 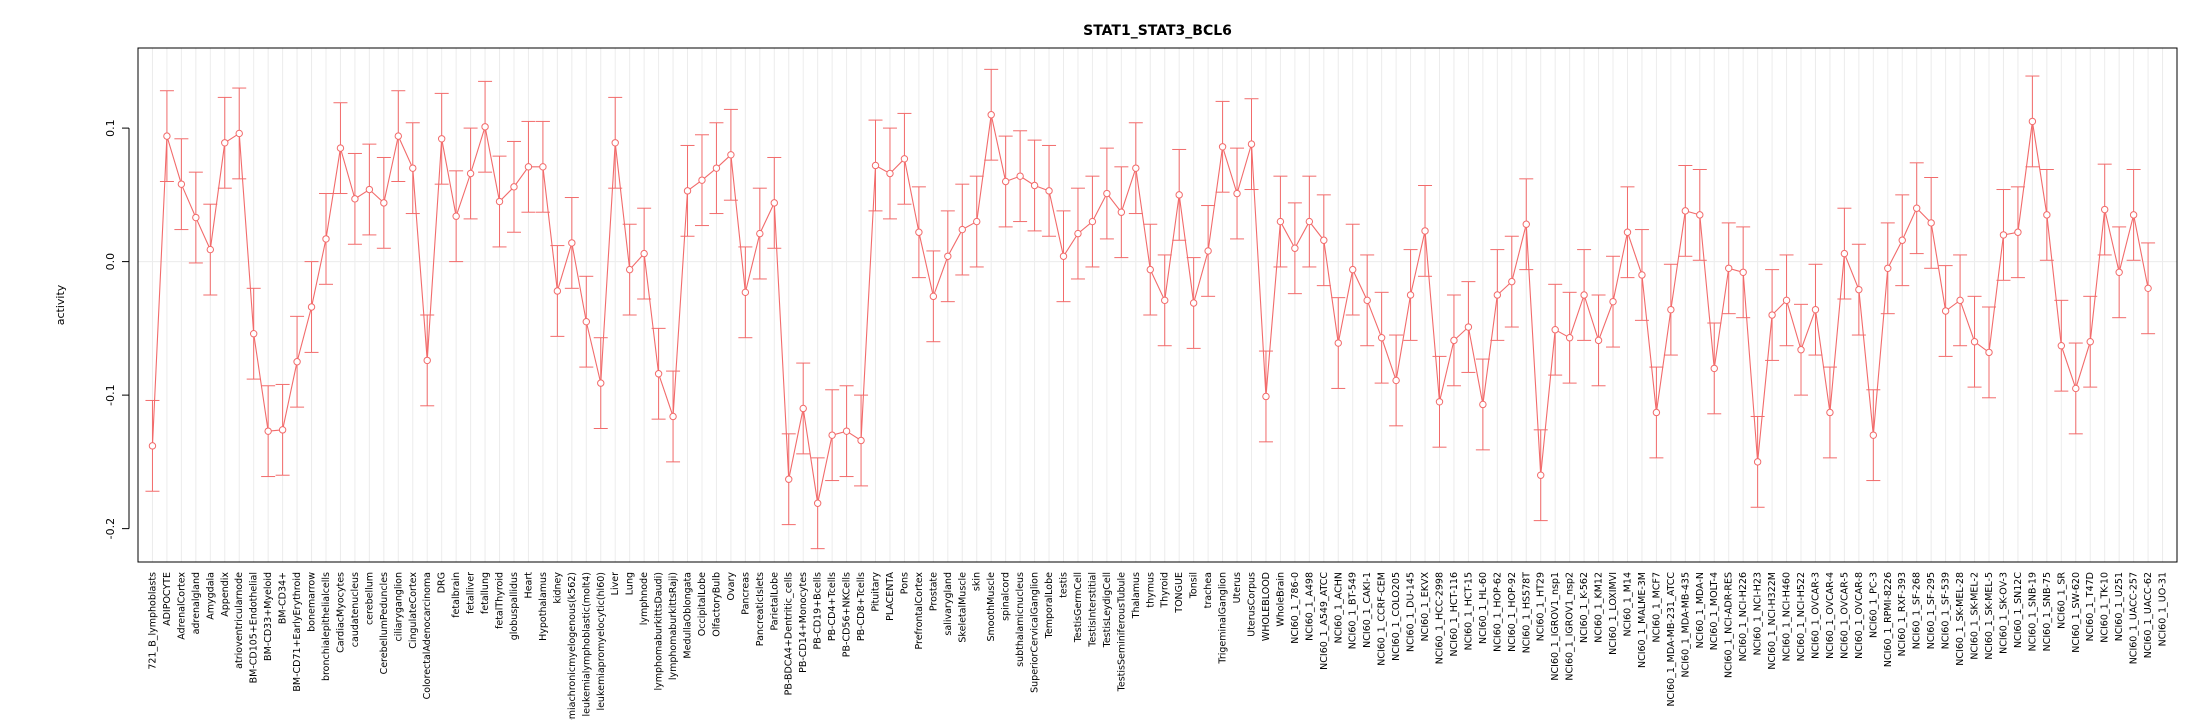 What do you see at coordinates (1714, 611) in the screenshot?
I see `x-tick-label: NCI60_1_MOLT-4` at bounding box center [1714, 611].